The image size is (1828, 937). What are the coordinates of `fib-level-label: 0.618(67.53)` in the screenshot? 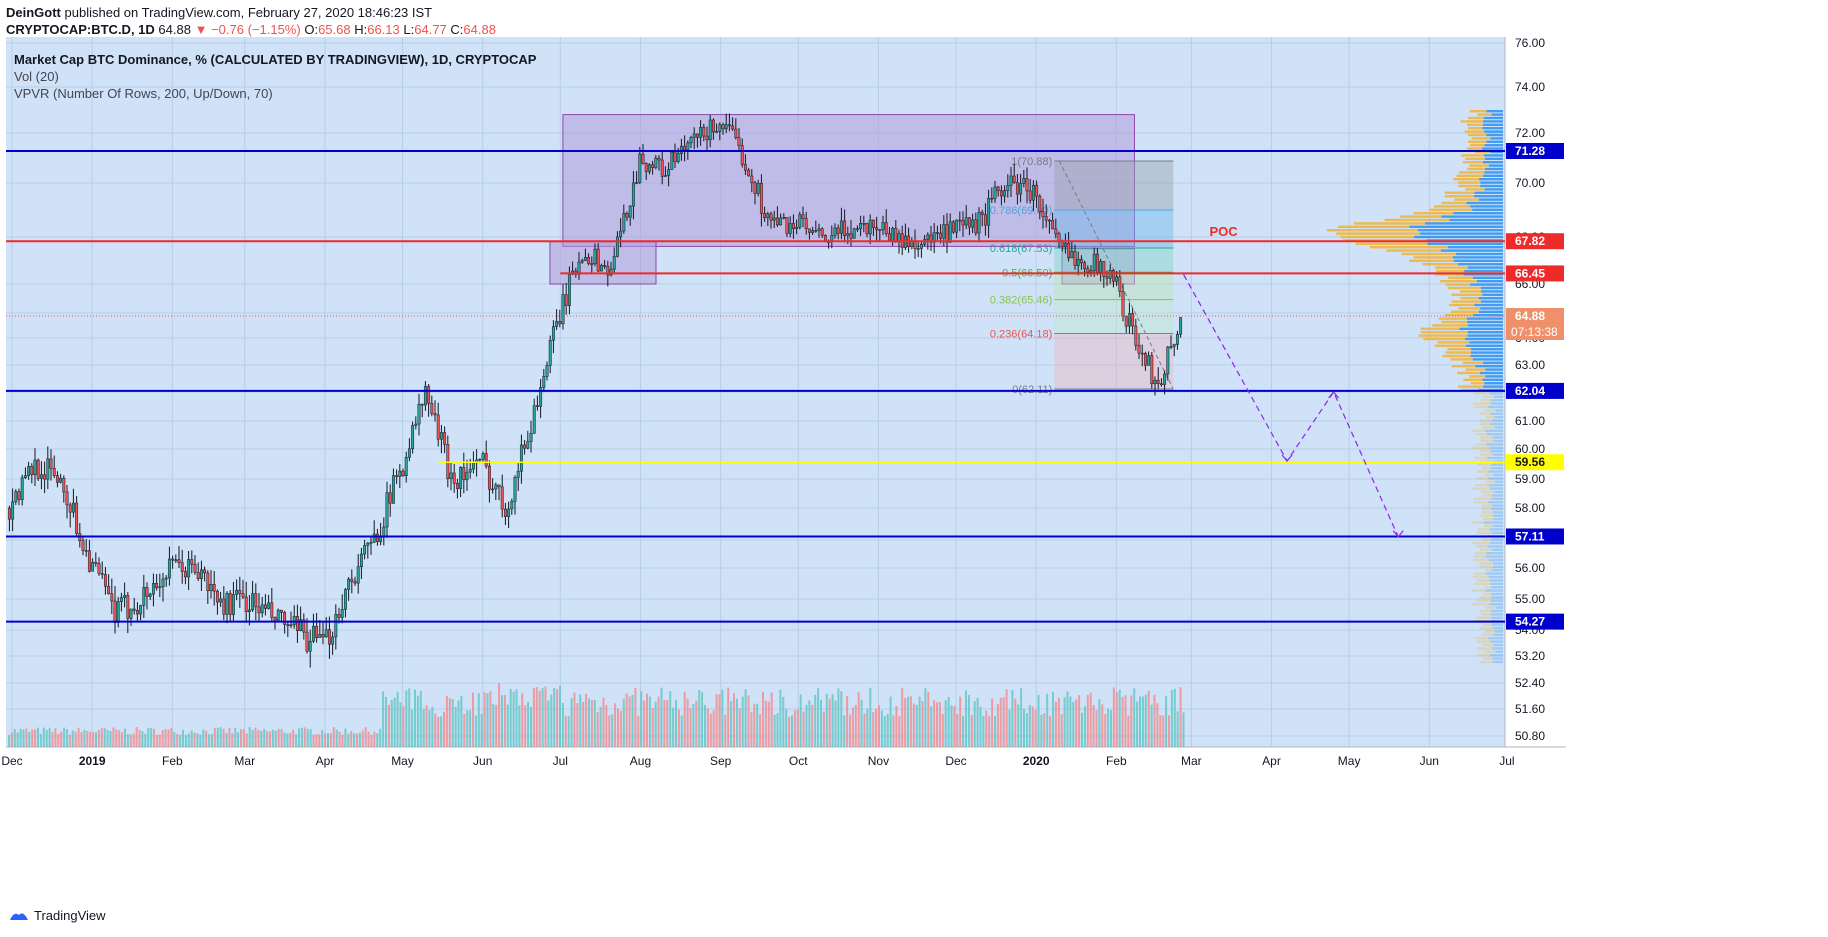 It's located at (1021, 249).